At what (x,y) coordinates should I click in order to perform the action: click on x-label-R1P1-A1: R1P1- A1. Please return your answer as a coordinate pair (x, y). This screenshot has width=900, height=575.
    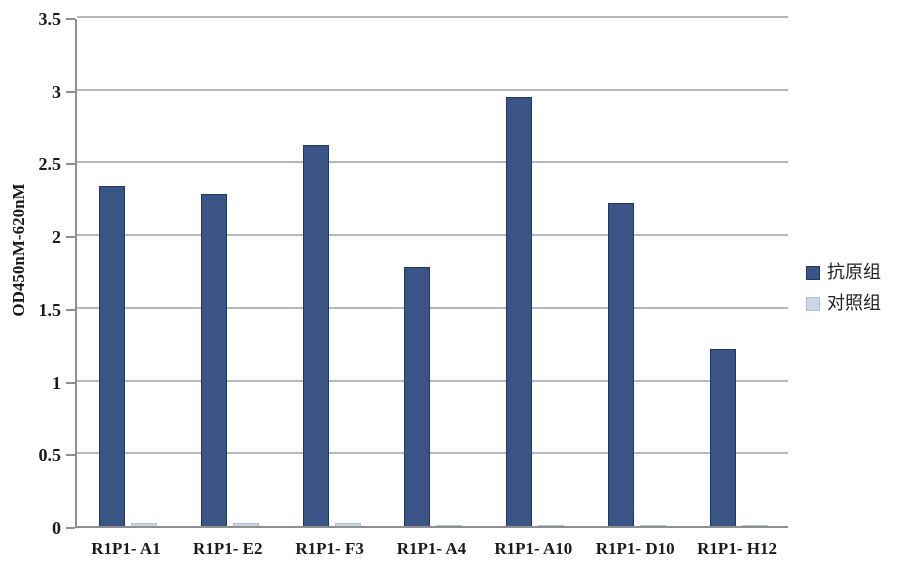
    Looking at the image, I should click on (126, 548).